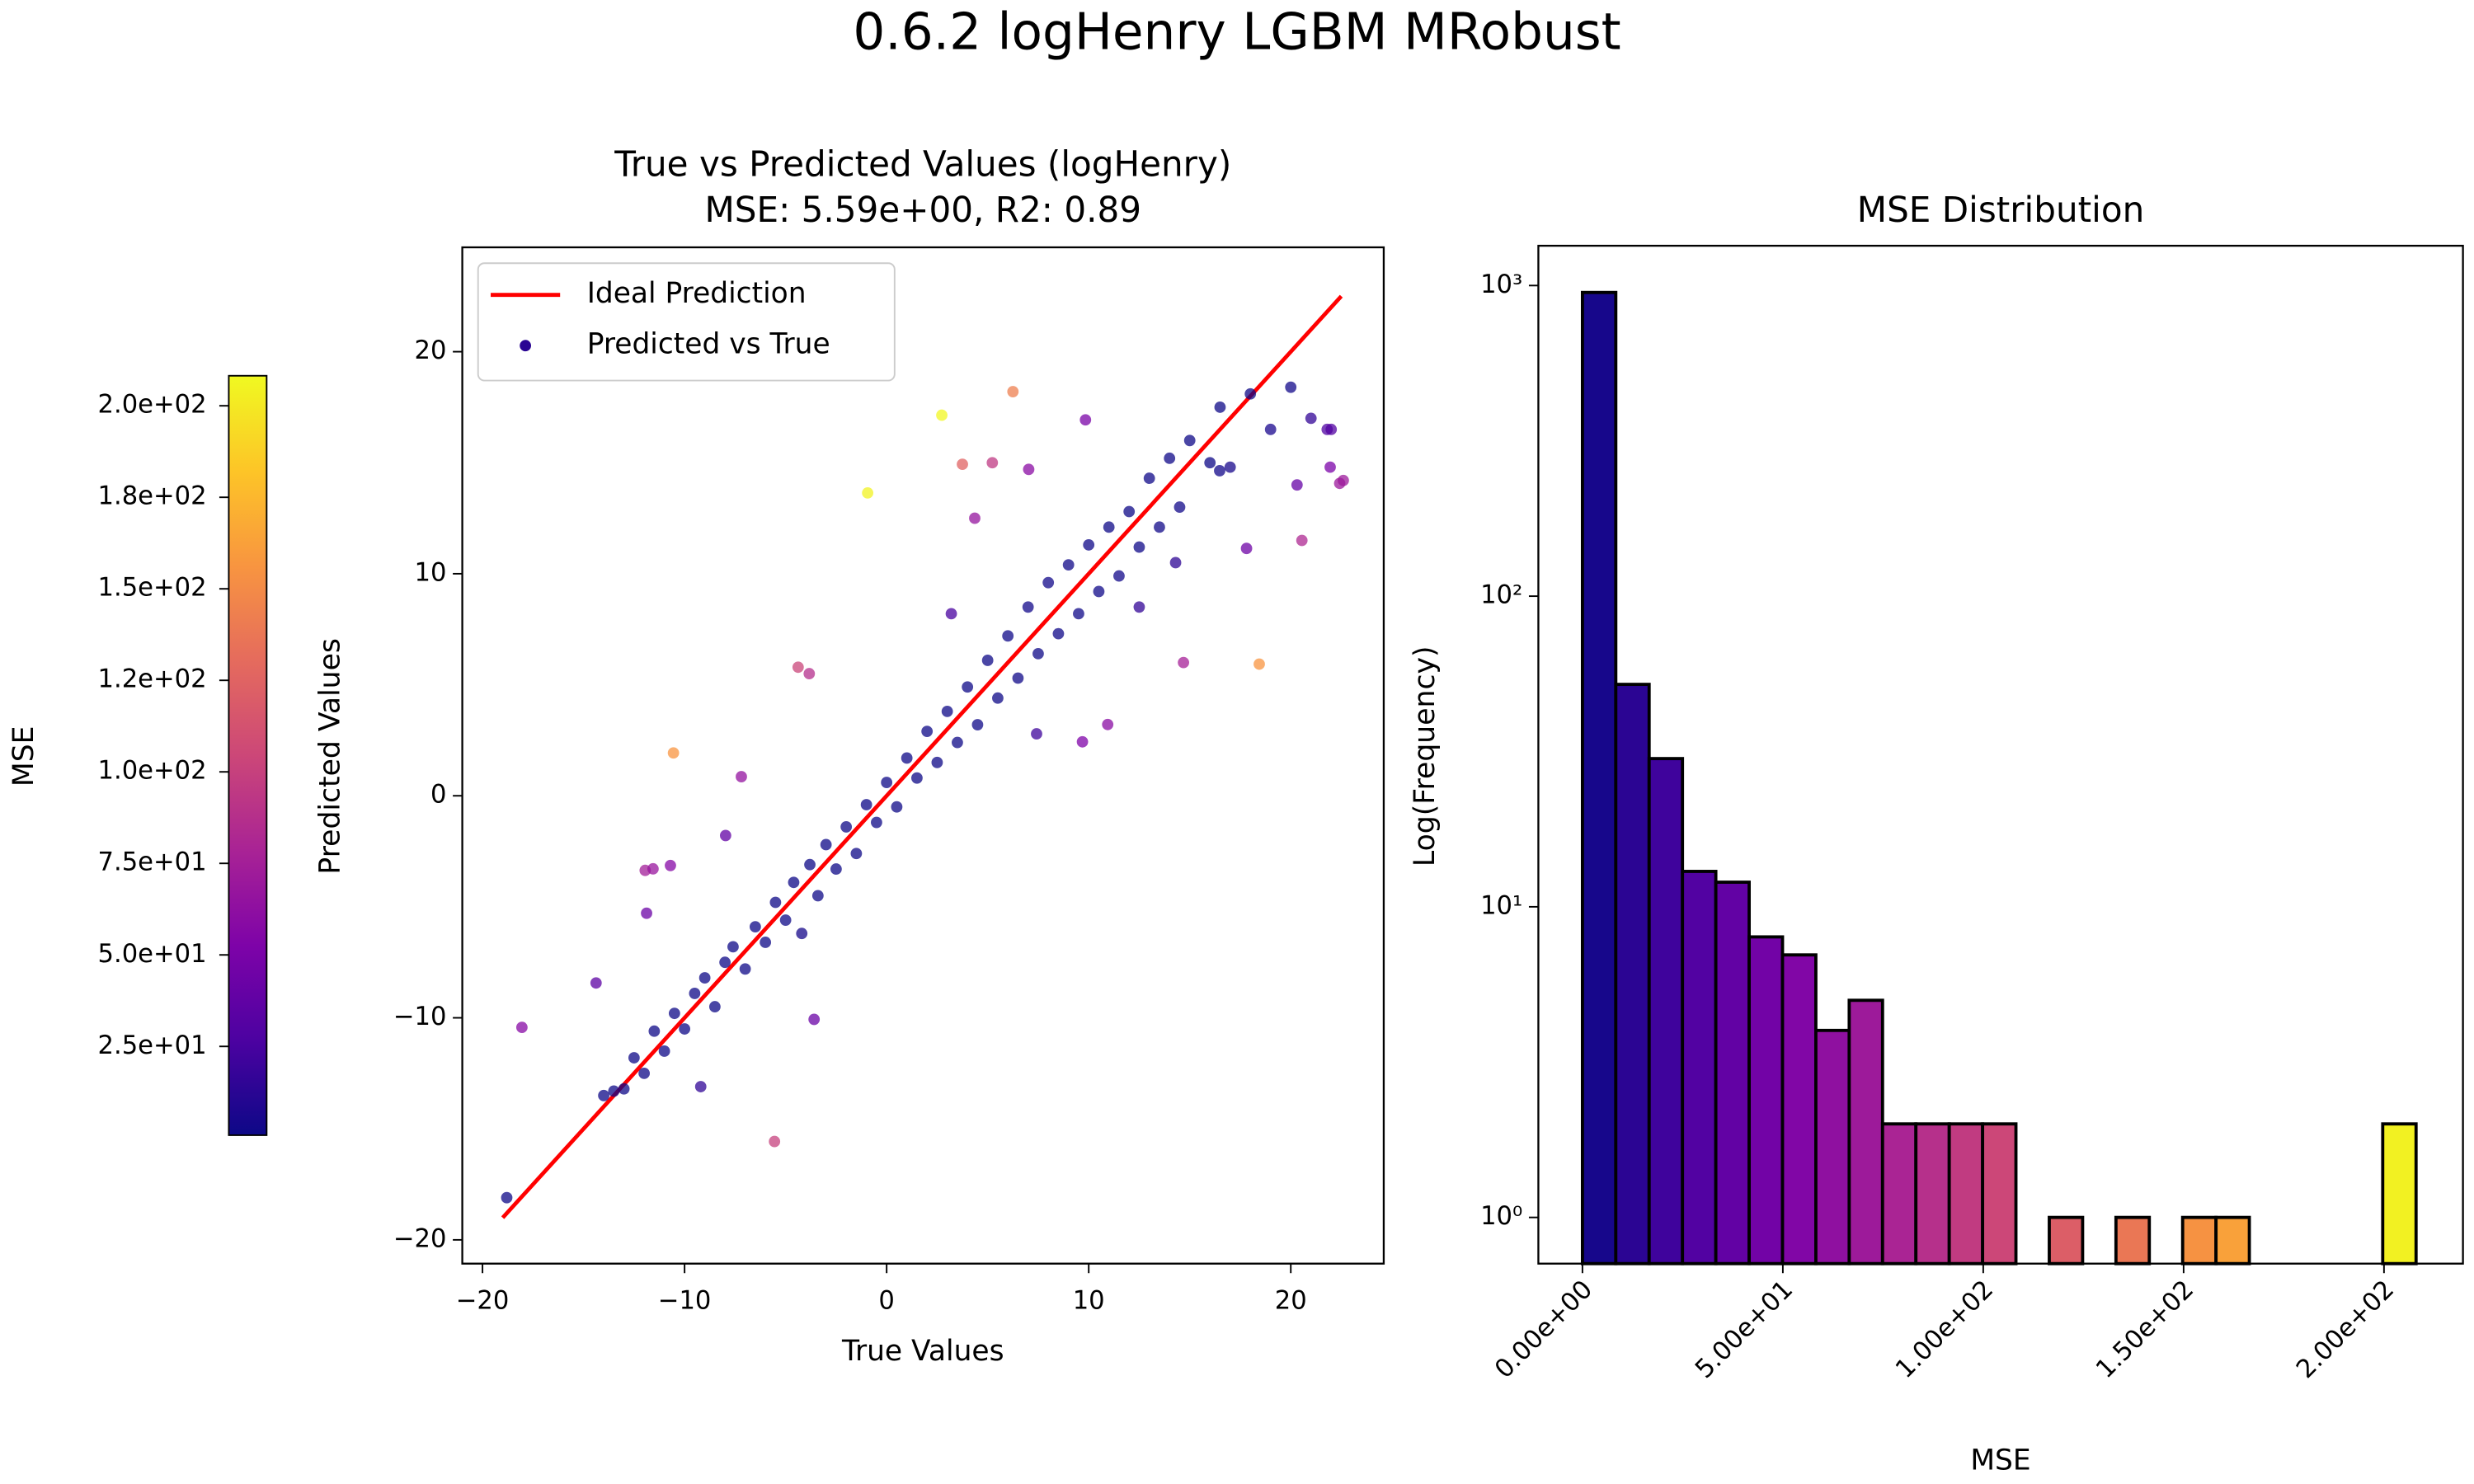  What do you see at coordinates (152, 588) in the screenshot?
I see `colorbar-tick-label: 1.5e+02` at bounding box center [152, 588].